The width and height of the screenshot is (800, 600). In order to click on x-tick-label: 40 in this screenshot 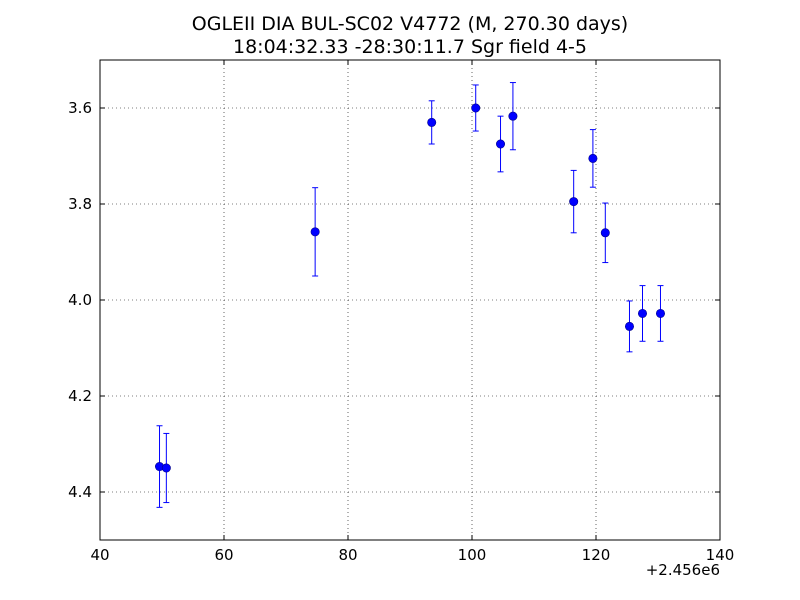, I will do `click(99, 555)`.